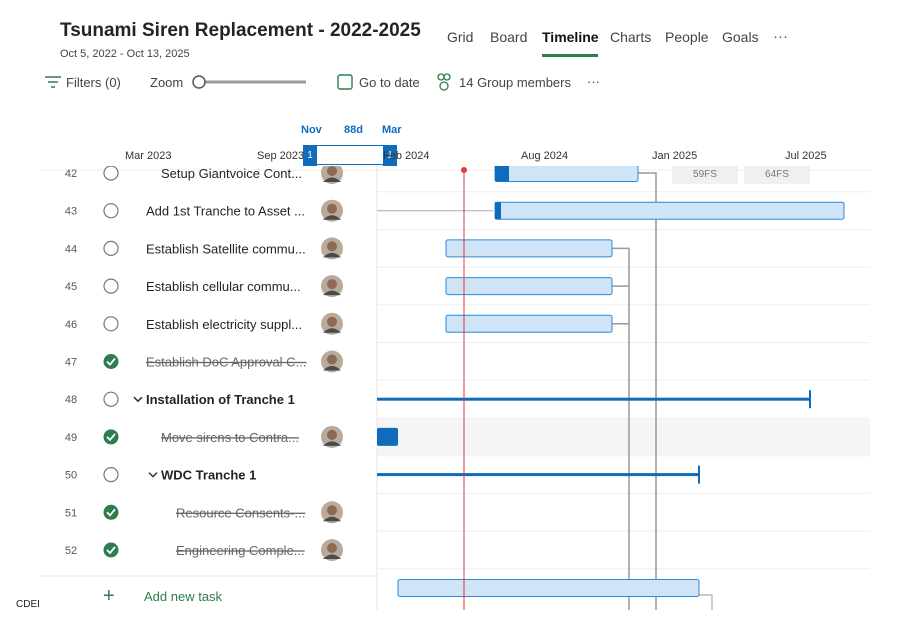  I want to click on filters-button: Filters (0), so click(93, 82).